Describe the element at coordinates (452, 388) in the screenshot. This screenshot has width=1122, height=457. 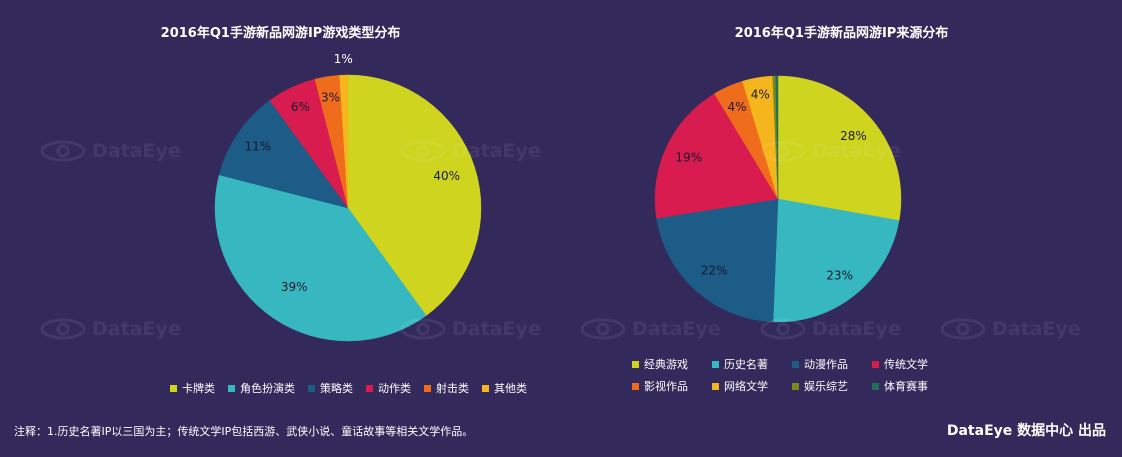
I see `legend-label: 射击类` at that location.